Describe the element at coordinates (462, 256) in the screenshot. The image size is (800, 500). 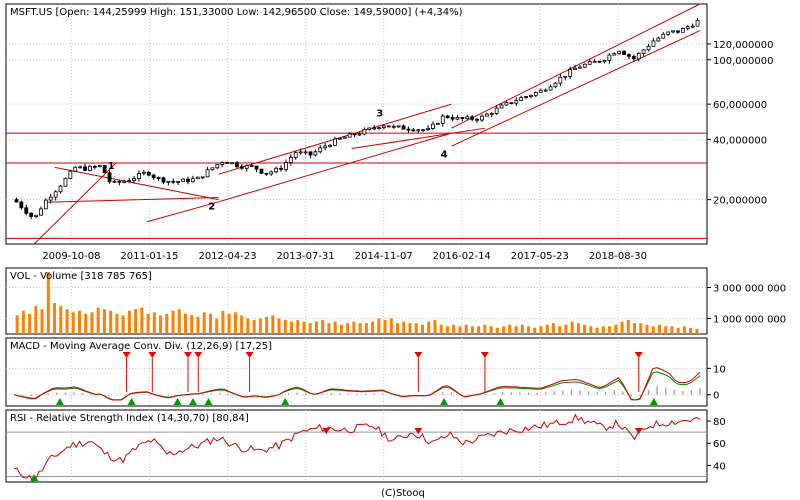
I see `x-tick-label: 2016-02-14` at that location.